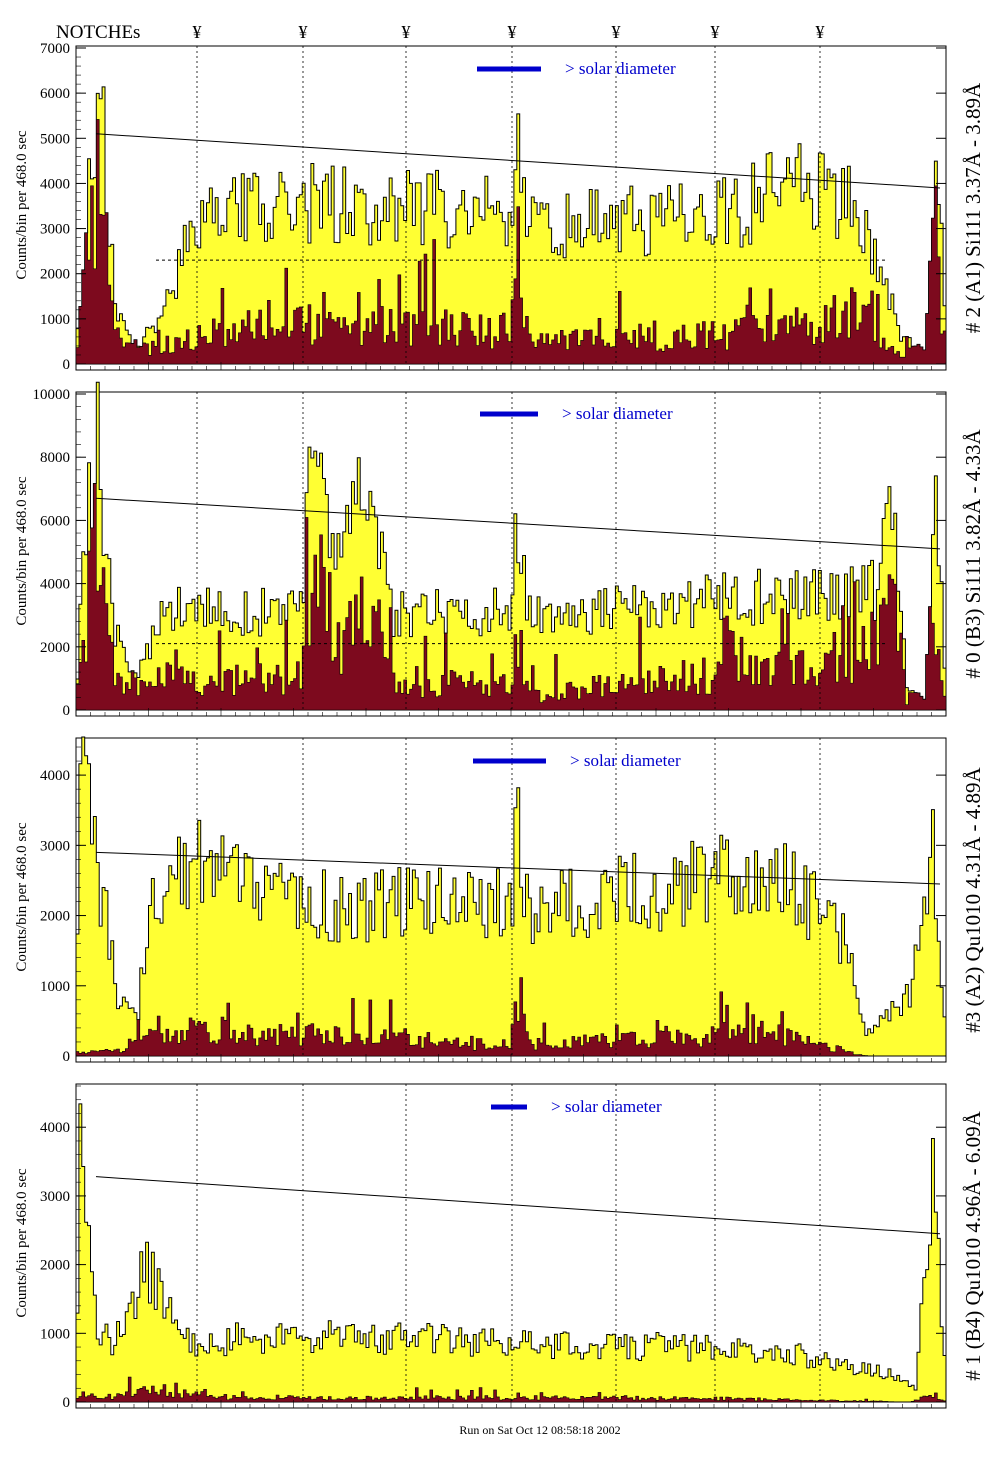 The image size is (1004, 1476). Describe the element at coordinates (55, 458) in the screenshot. I see `y-tick-label: 8000` at that location.